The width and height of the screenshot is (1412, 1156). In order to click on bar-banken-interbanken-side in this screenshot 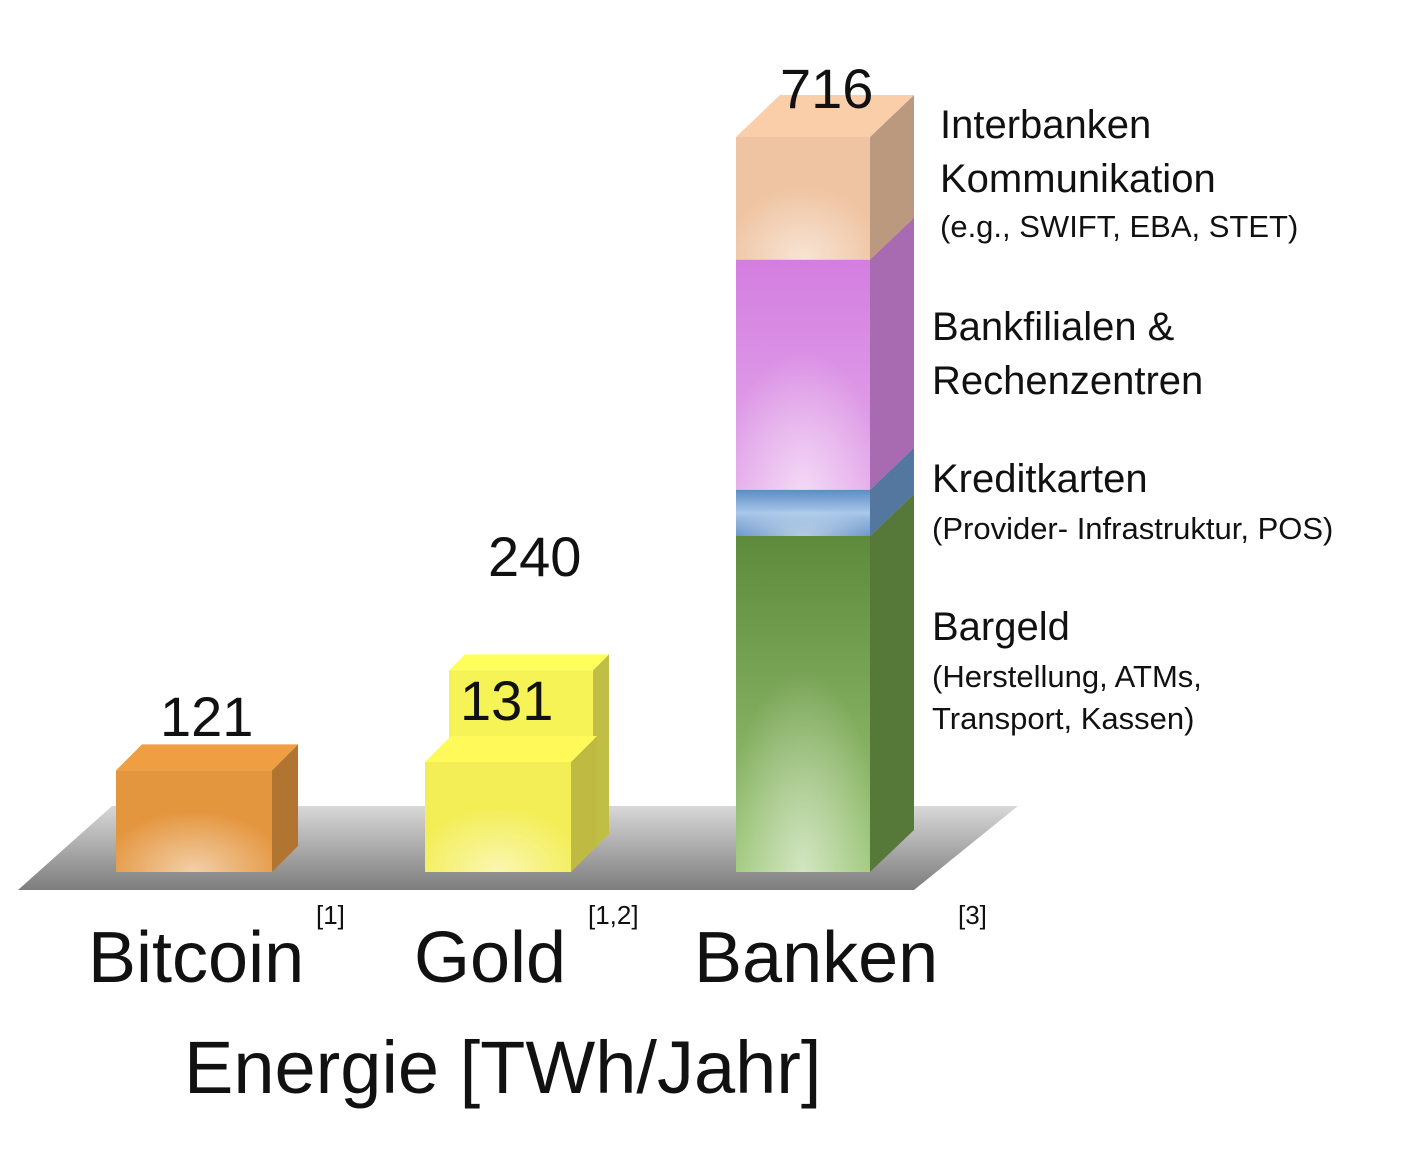, I will do `click(892, 177)`.